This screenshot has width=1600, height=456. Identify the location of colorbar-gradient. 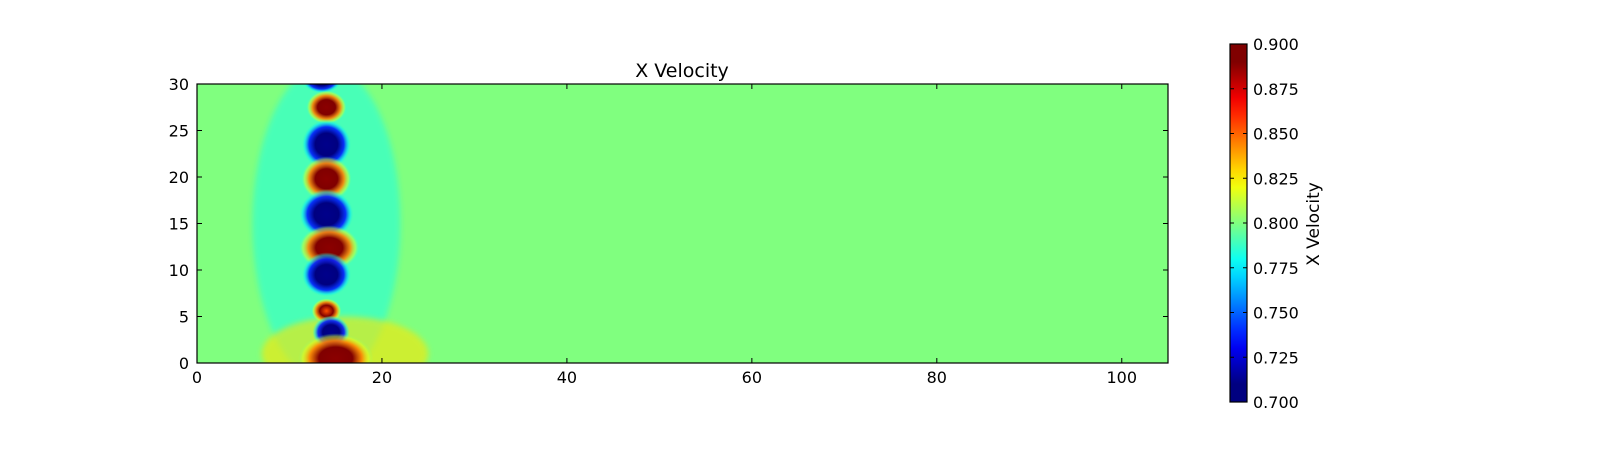
(1238, 223).